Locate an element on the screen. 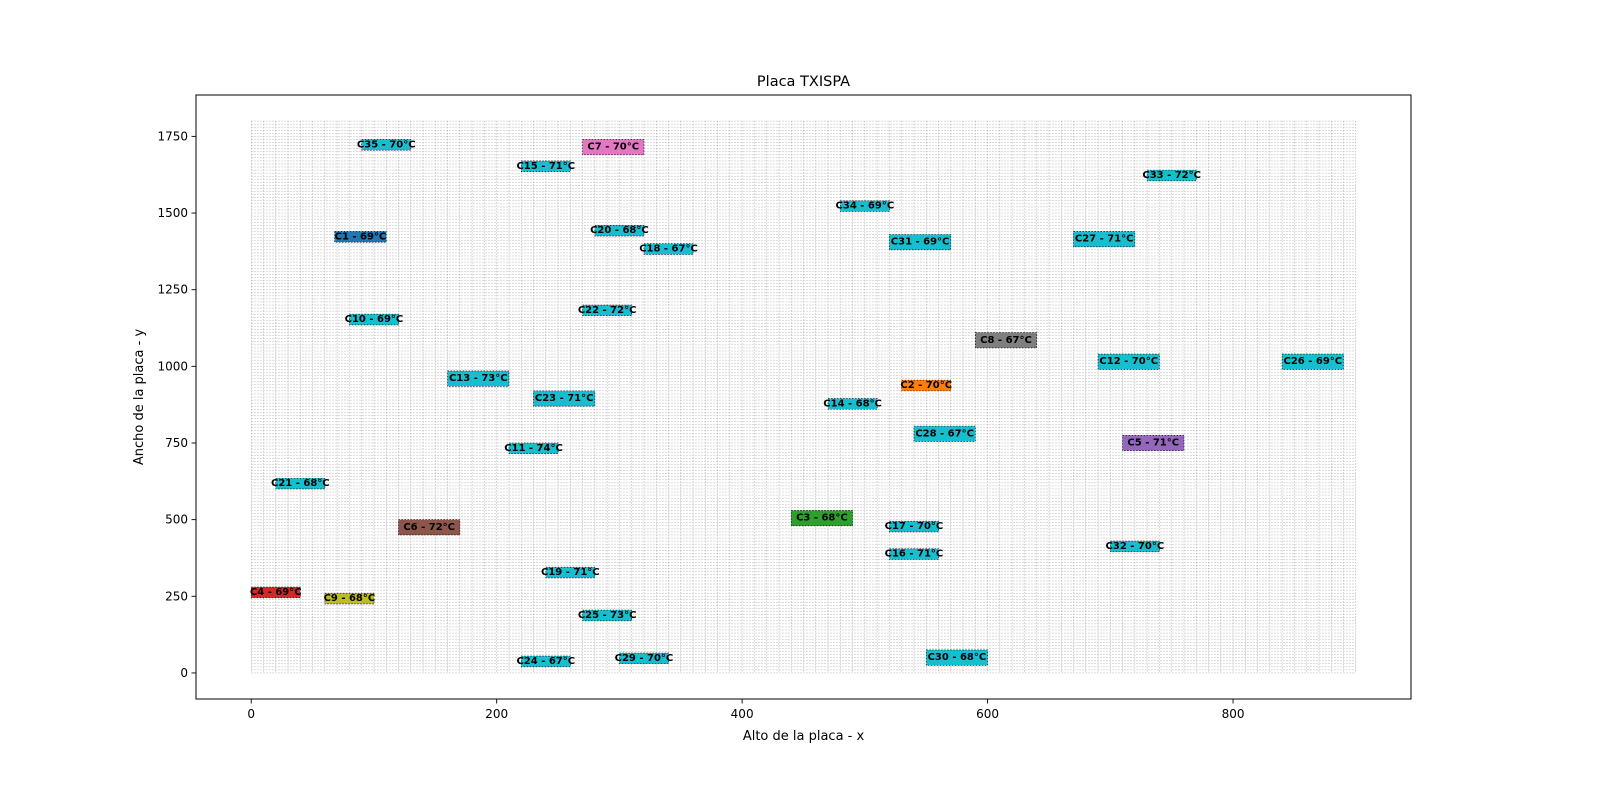 The height and width of the screenshot is (805, 1603). component-label: C21 - 68°C is located at coordinates (300, 483).